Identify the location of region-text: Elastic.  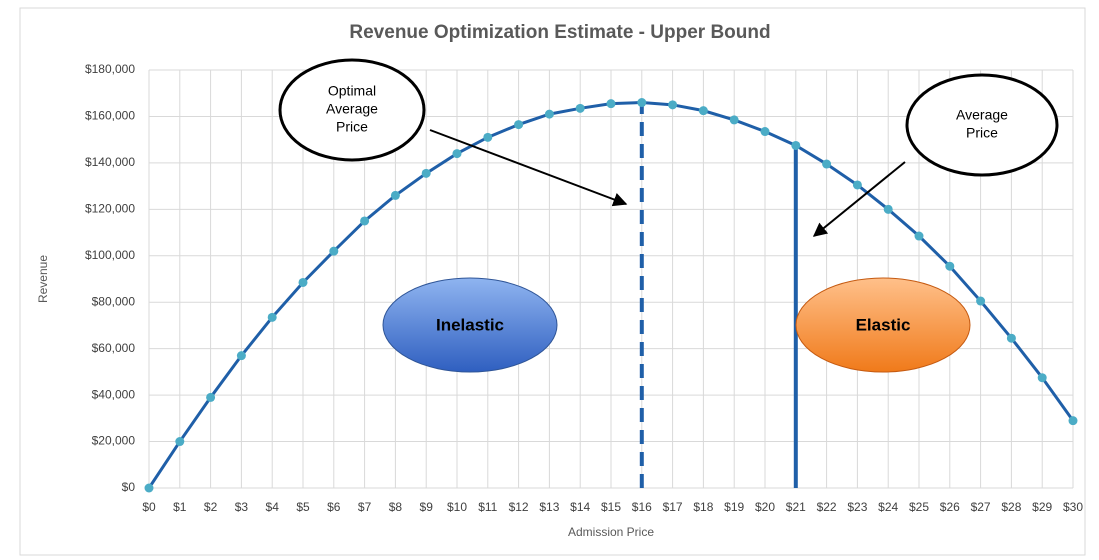
(883, 324).